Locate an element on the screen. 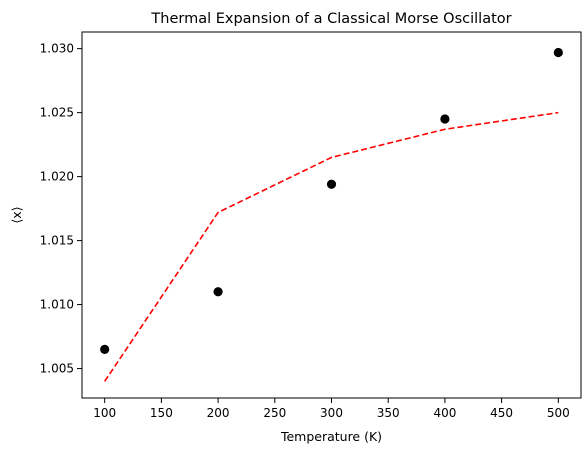 The height and width of the screenshot is (455, 587). x-tick-label: 350 is located at coordinates (388, 413).